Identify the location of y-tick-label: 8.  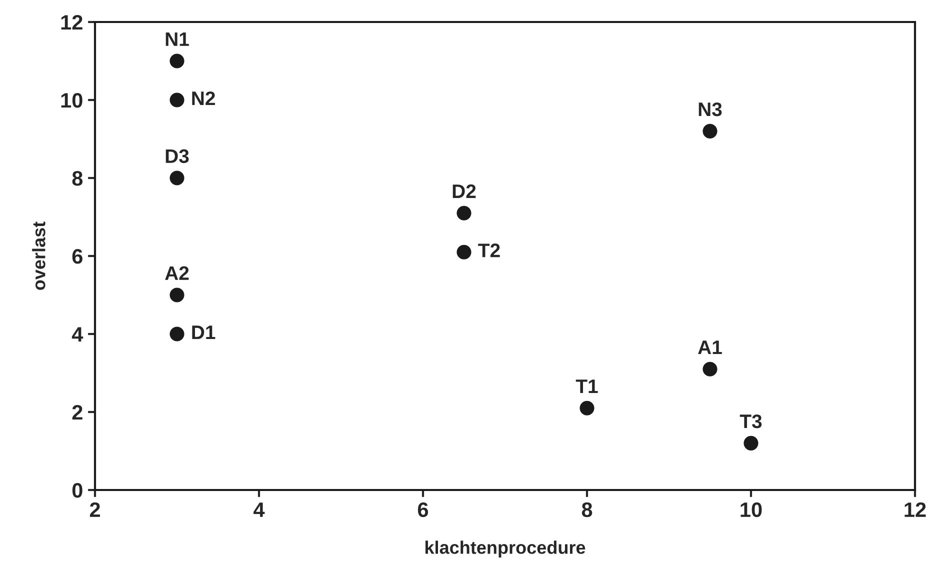
(77, 178).